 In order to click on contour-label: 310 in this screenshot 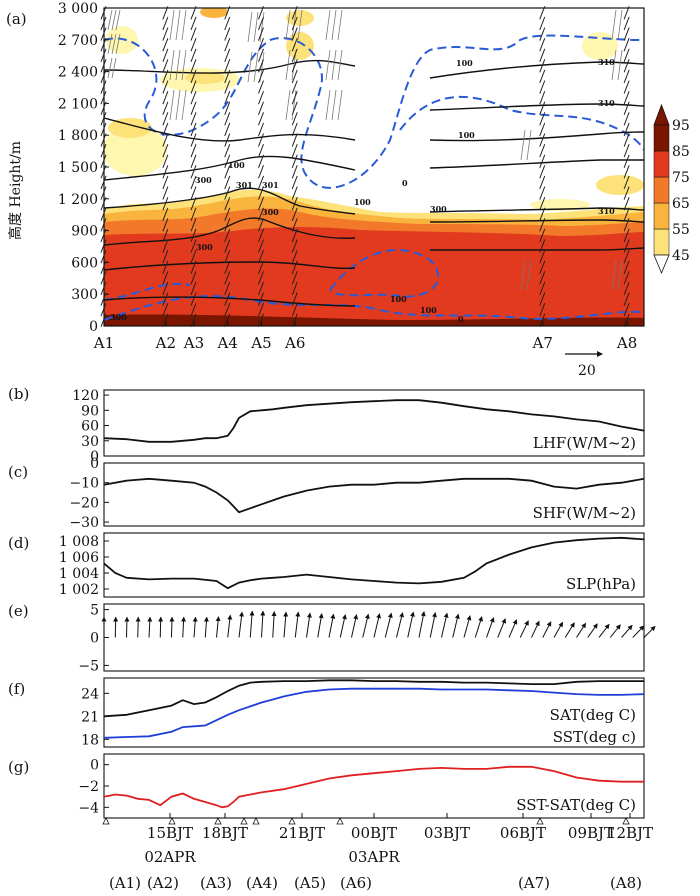, I will do `click(606, 211)`.